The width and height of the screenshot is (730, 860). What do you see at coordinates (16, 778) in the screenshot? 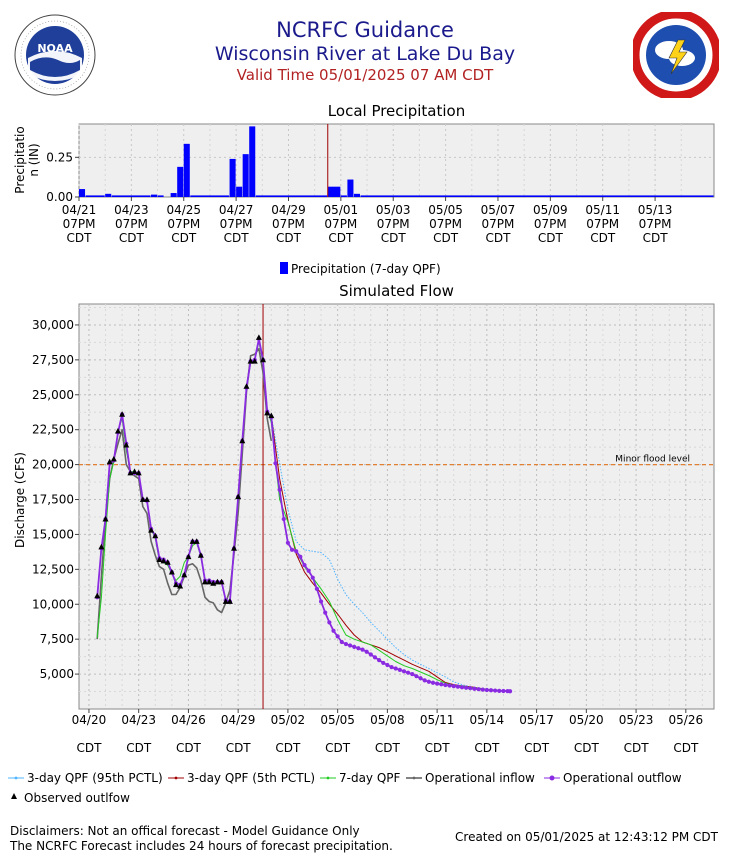
I see `legend-marker-dot` at bounding box center [16, 778].